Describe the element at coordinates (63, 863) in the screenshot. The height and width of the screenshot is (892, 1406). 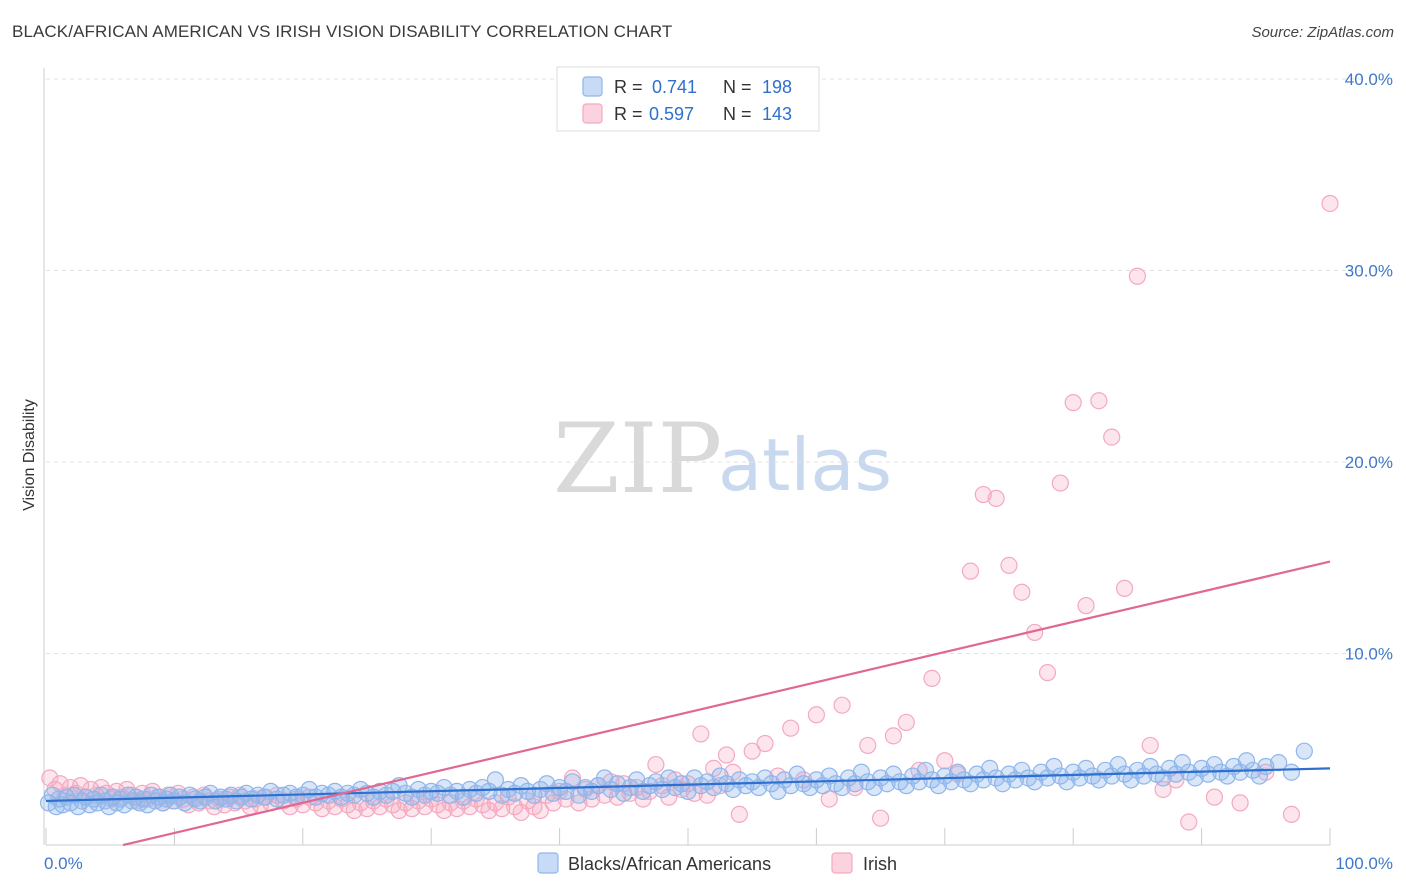
I see `x-tick-label-min: 0.0%` at that location.